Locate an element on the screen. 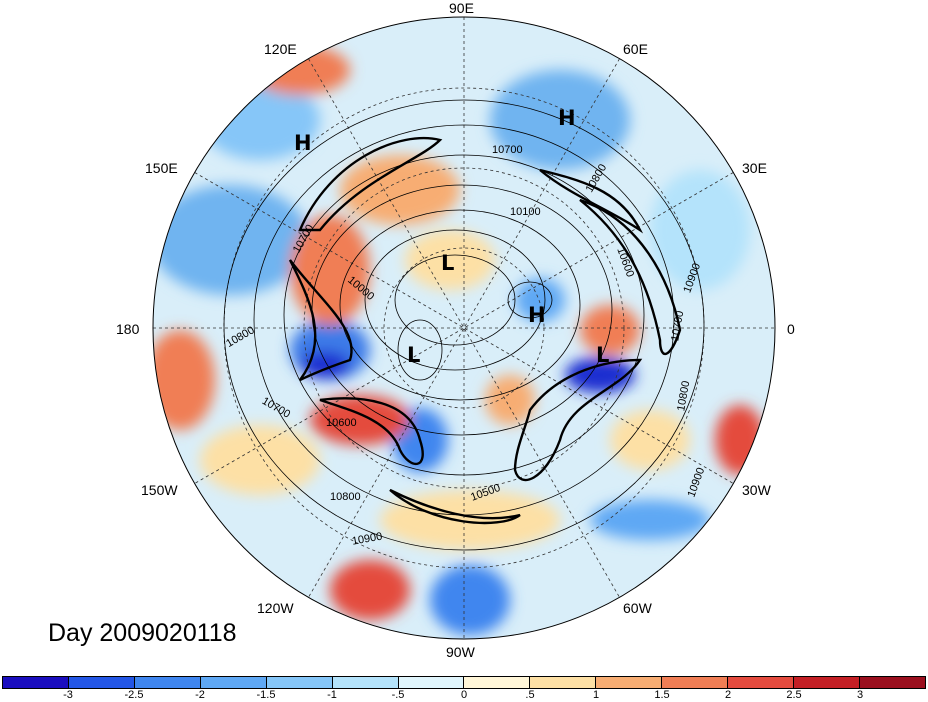 This screenshot has width=928, height=702. colorbar is located at coordinates (464, 682).